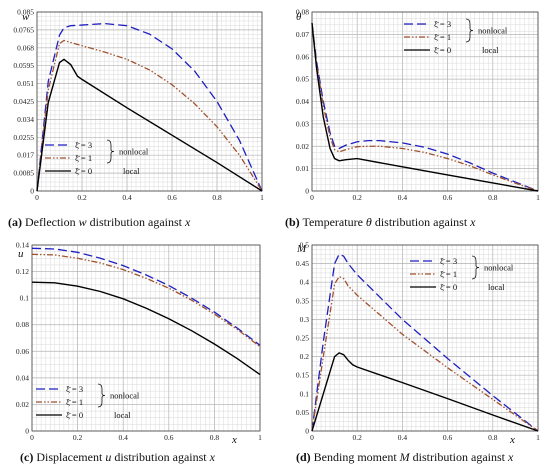 This screenshot has height=468, width=550. What do you see at coordinates (15, 222) in the screenshot?
I see `caption-part: (a)` at bounding box center [15, 222].